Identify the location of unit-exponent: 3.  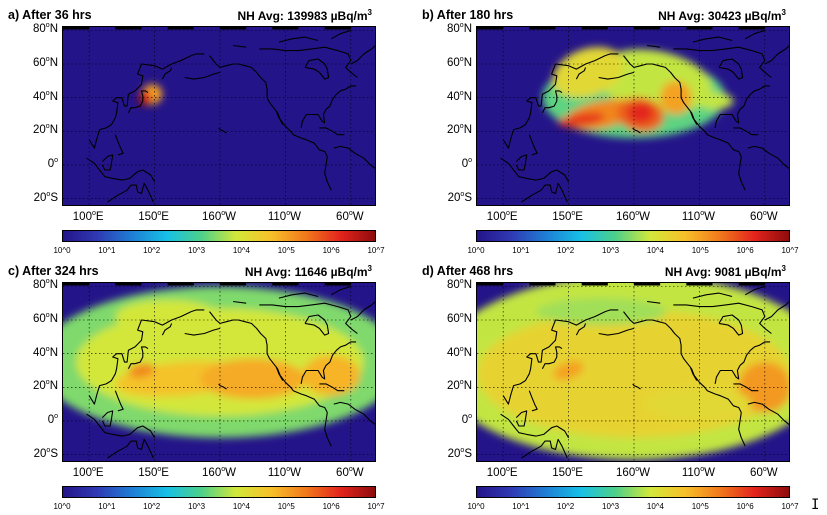
(369, 268).